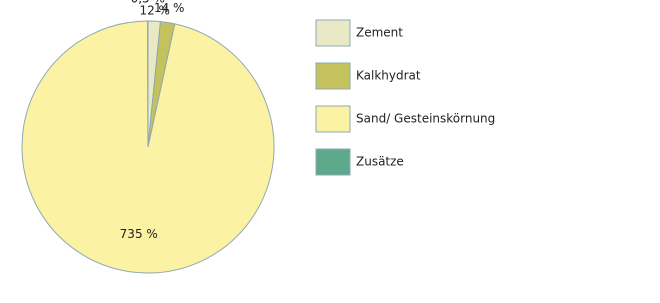 The height and width of the screenshot is (303, 660). What do you see at coordinates (425, 119) in the screenshot?
I see `legend-label: Sand/ Gesteinskörnung` at bounding box center [425, 119].